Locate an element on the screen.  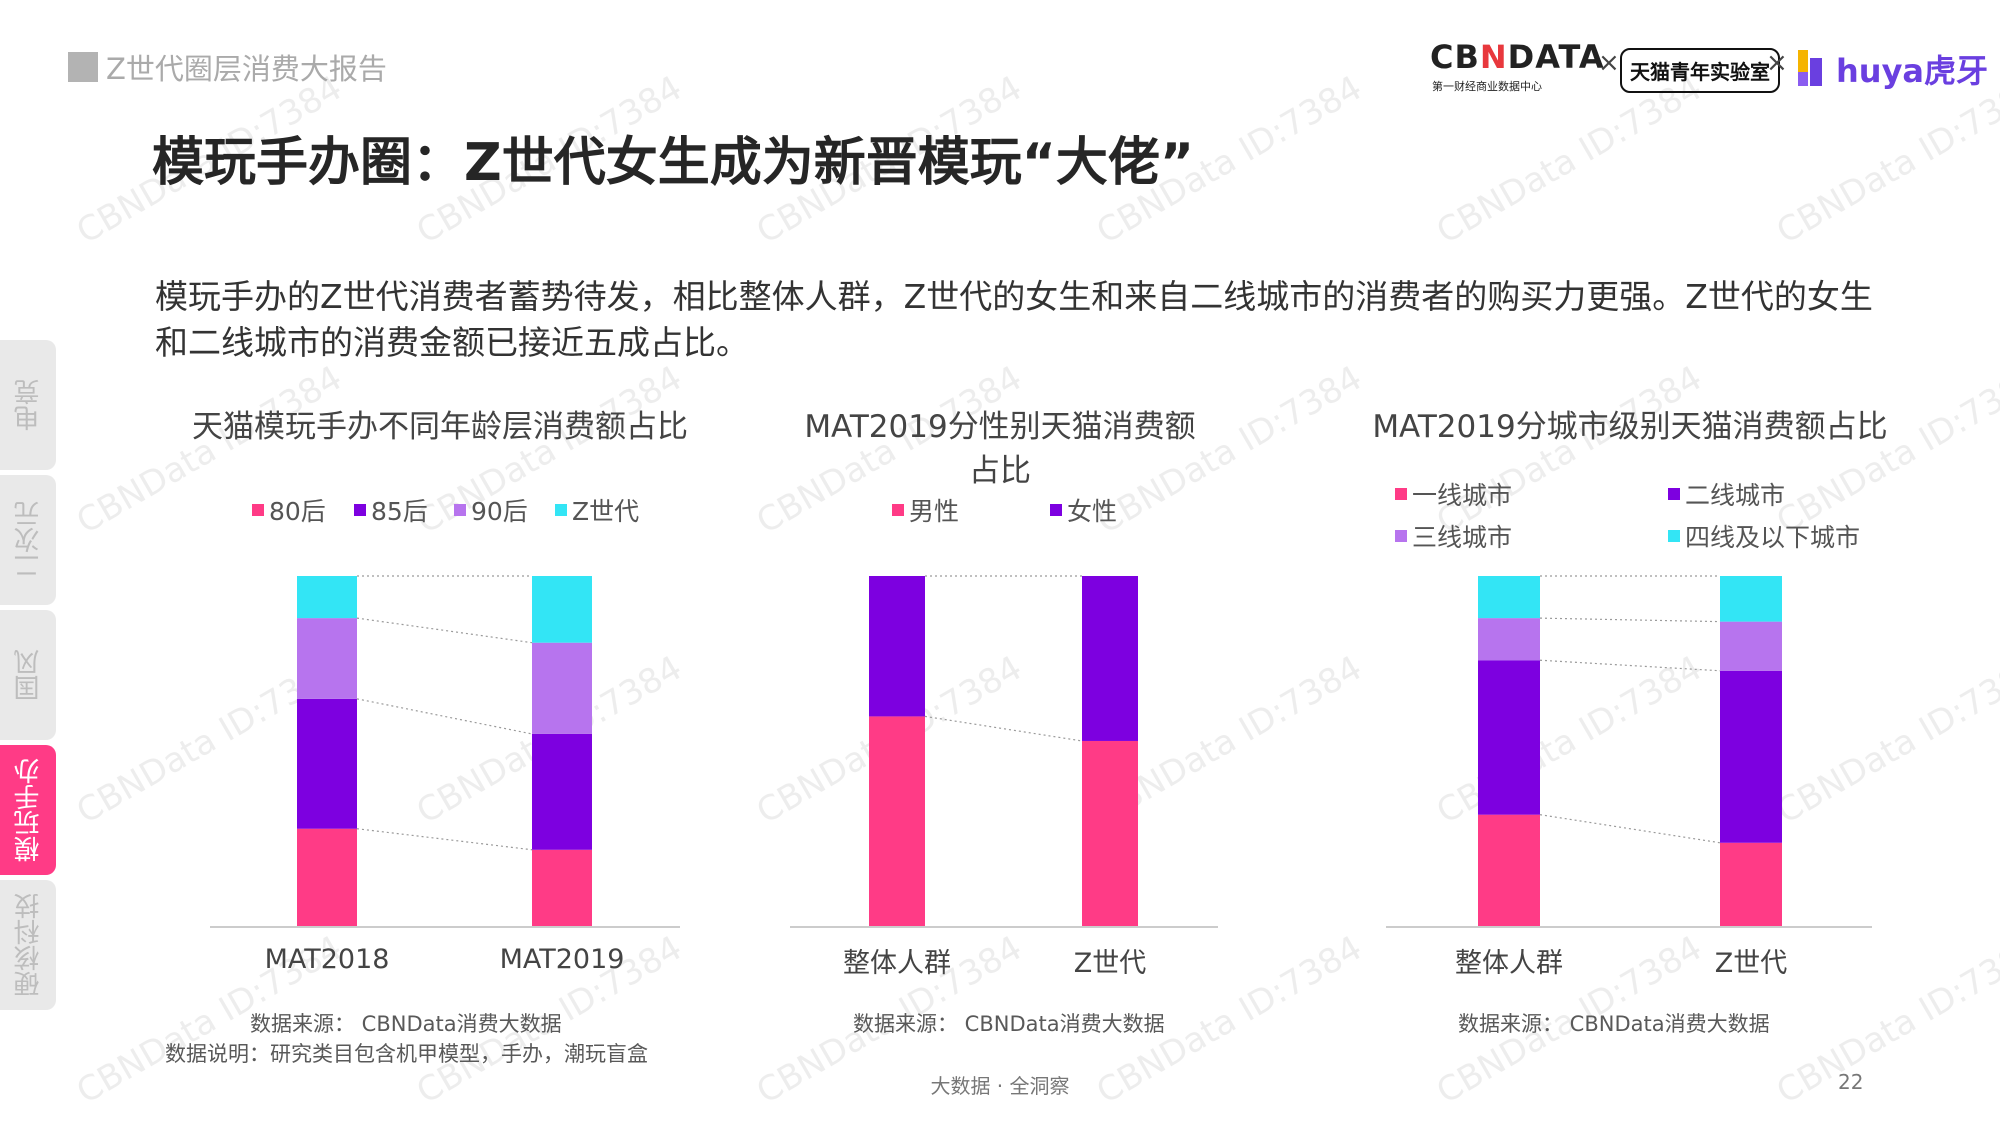
chart3-legend-tier3: 三线城市 is located at coordinates (1453, 536).